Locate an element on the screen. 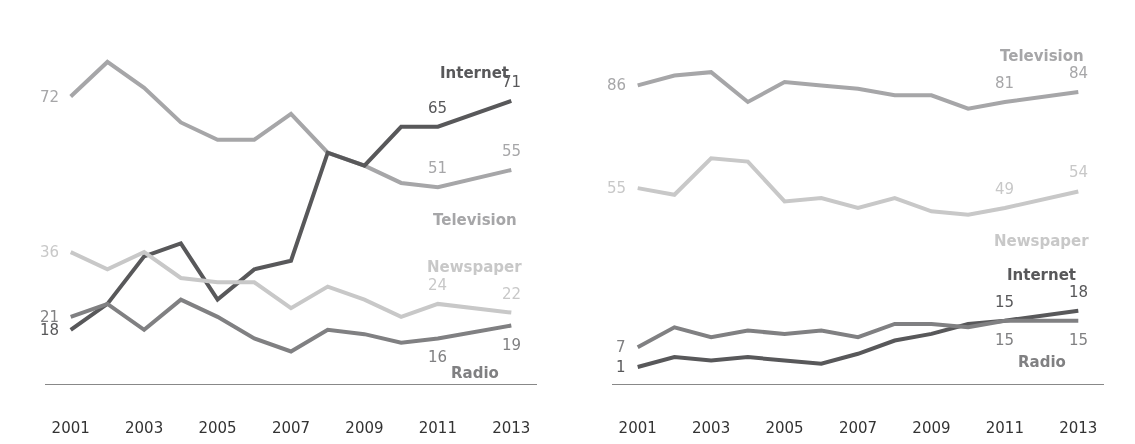  data-label: 72 is located at coordinates (50, 97).